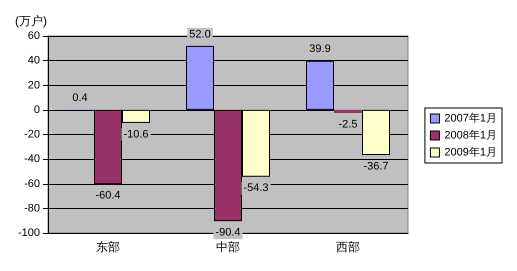 The image size is (517, 271). I want to click on data-label: -10.6, so click(136, 134).